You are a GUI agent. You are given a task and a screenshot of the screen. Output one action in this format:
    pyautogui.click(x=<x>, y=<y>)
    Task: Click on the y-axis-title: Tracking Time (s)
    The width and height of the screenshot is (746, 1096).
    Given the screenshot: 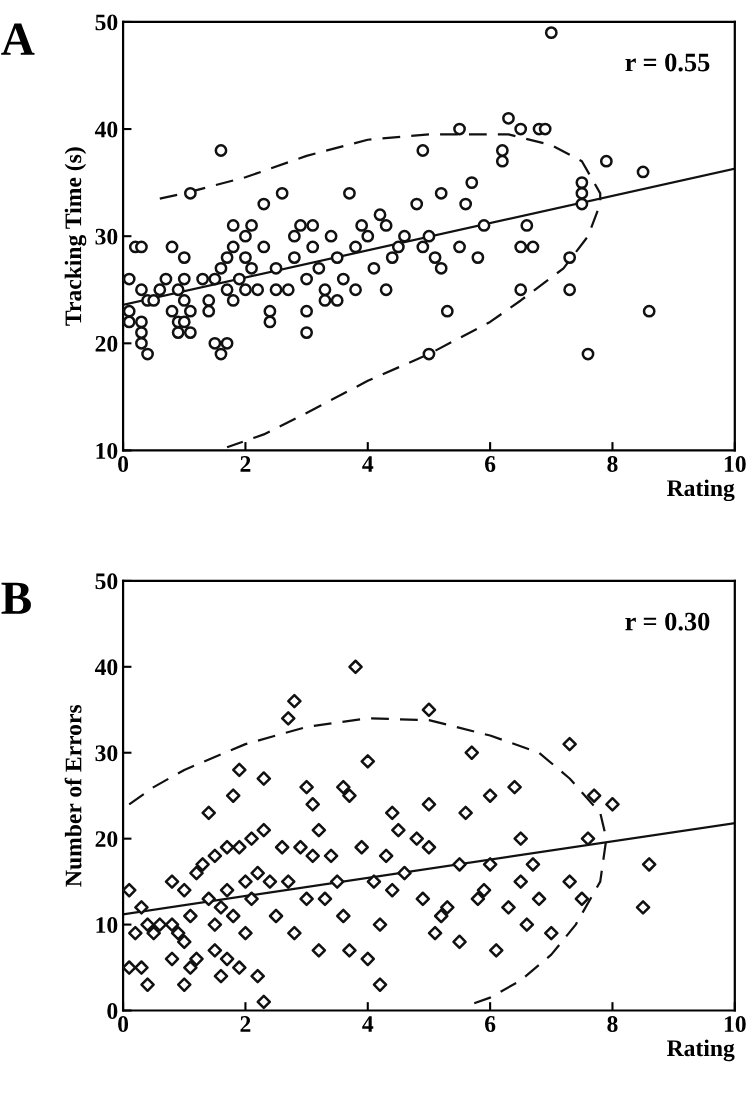 What is the action you would take?
    pyautogui.click(x=75, y=236)
    